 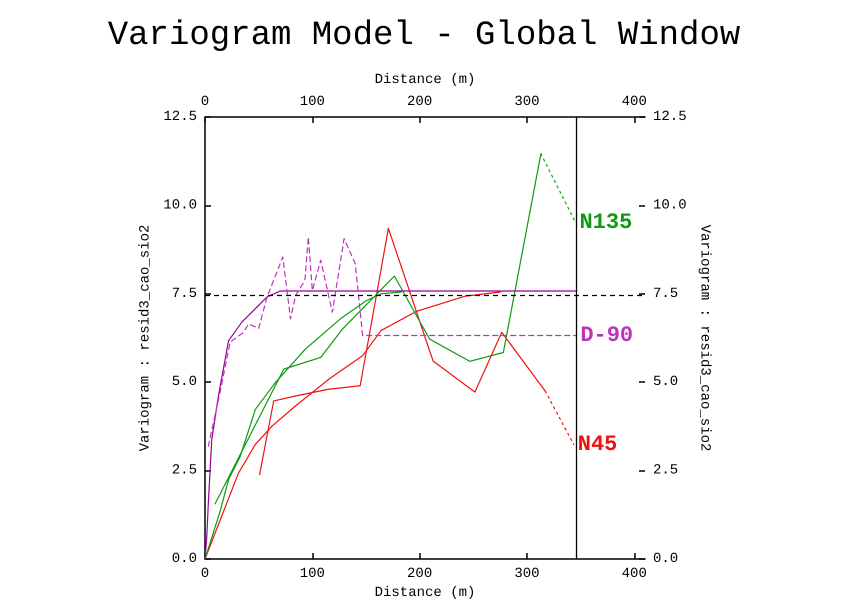 What do you see at coordinates (634, 574) in the screenshot?
I see `x-tick-label: 400` at bounding box center [634, 574].